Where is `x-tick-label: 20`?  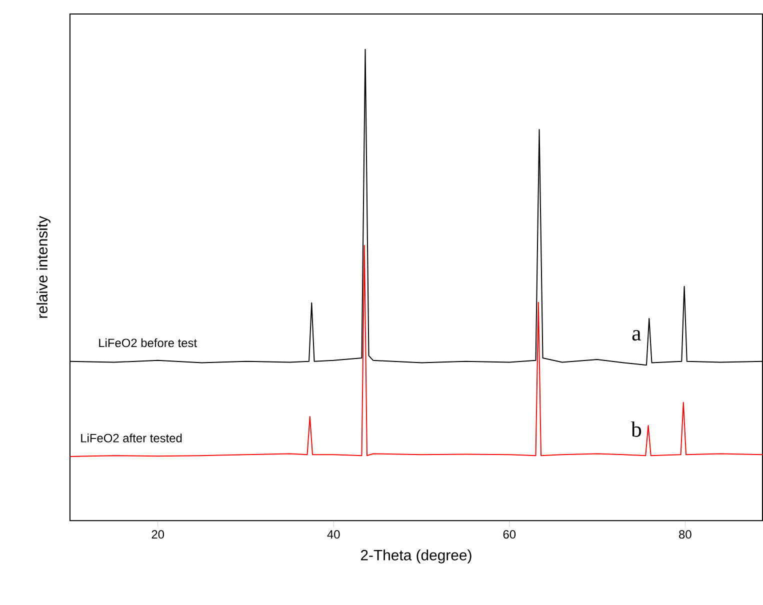
x-tick-label: 20 is located at coordinates (158, 534).